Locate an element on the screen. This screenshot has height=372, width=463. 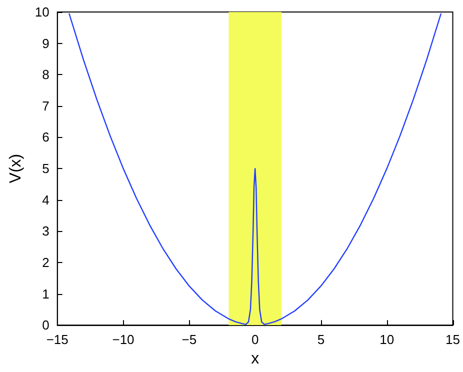
y-tick-label: 4 is located at coordinates (46, 200).